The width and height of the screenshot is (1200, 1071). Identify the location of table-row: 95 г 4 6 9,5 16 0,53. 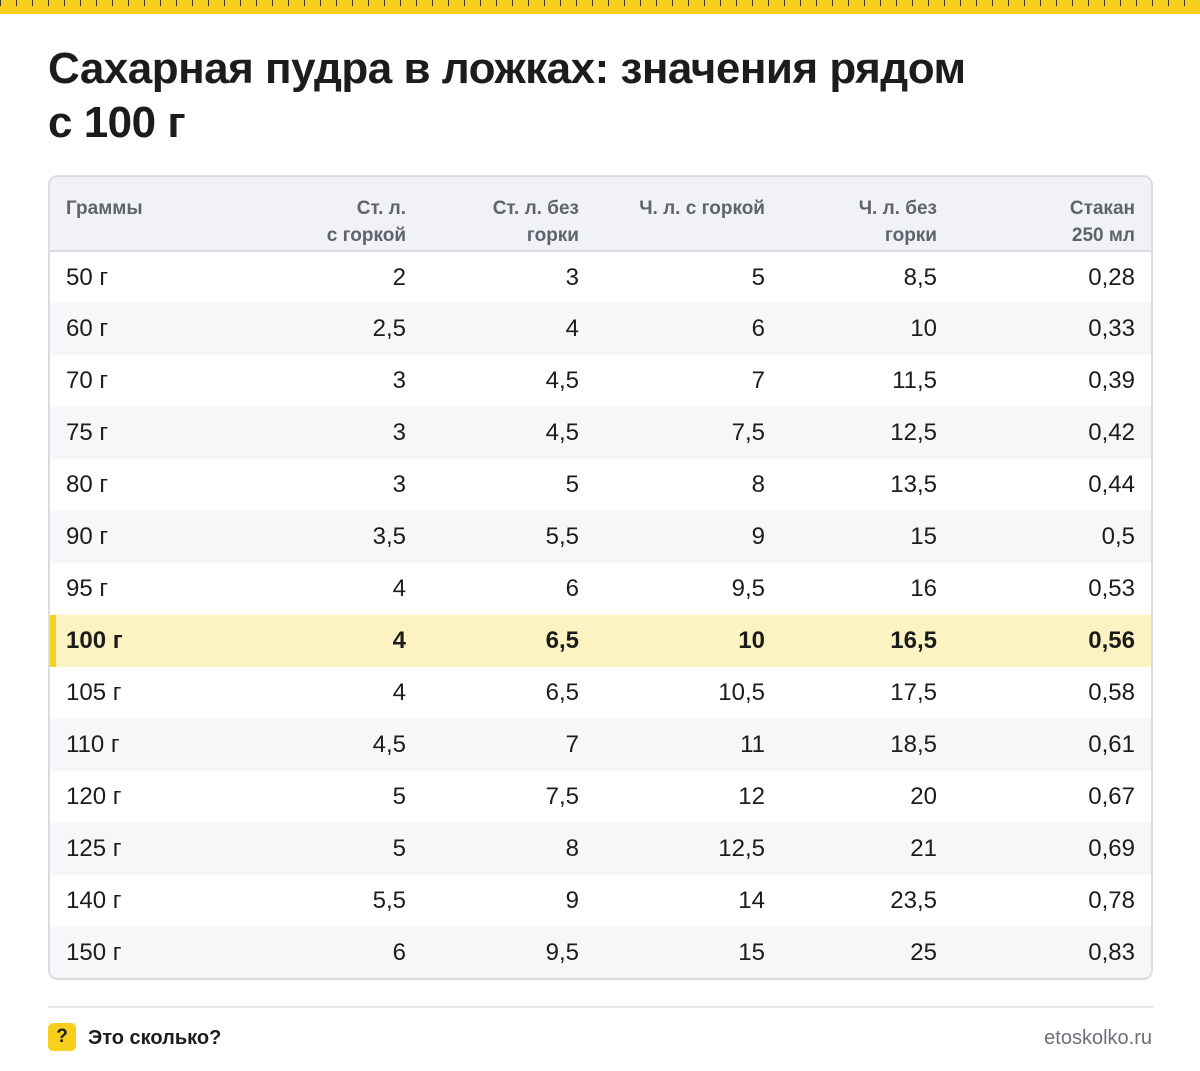
(600, 589).